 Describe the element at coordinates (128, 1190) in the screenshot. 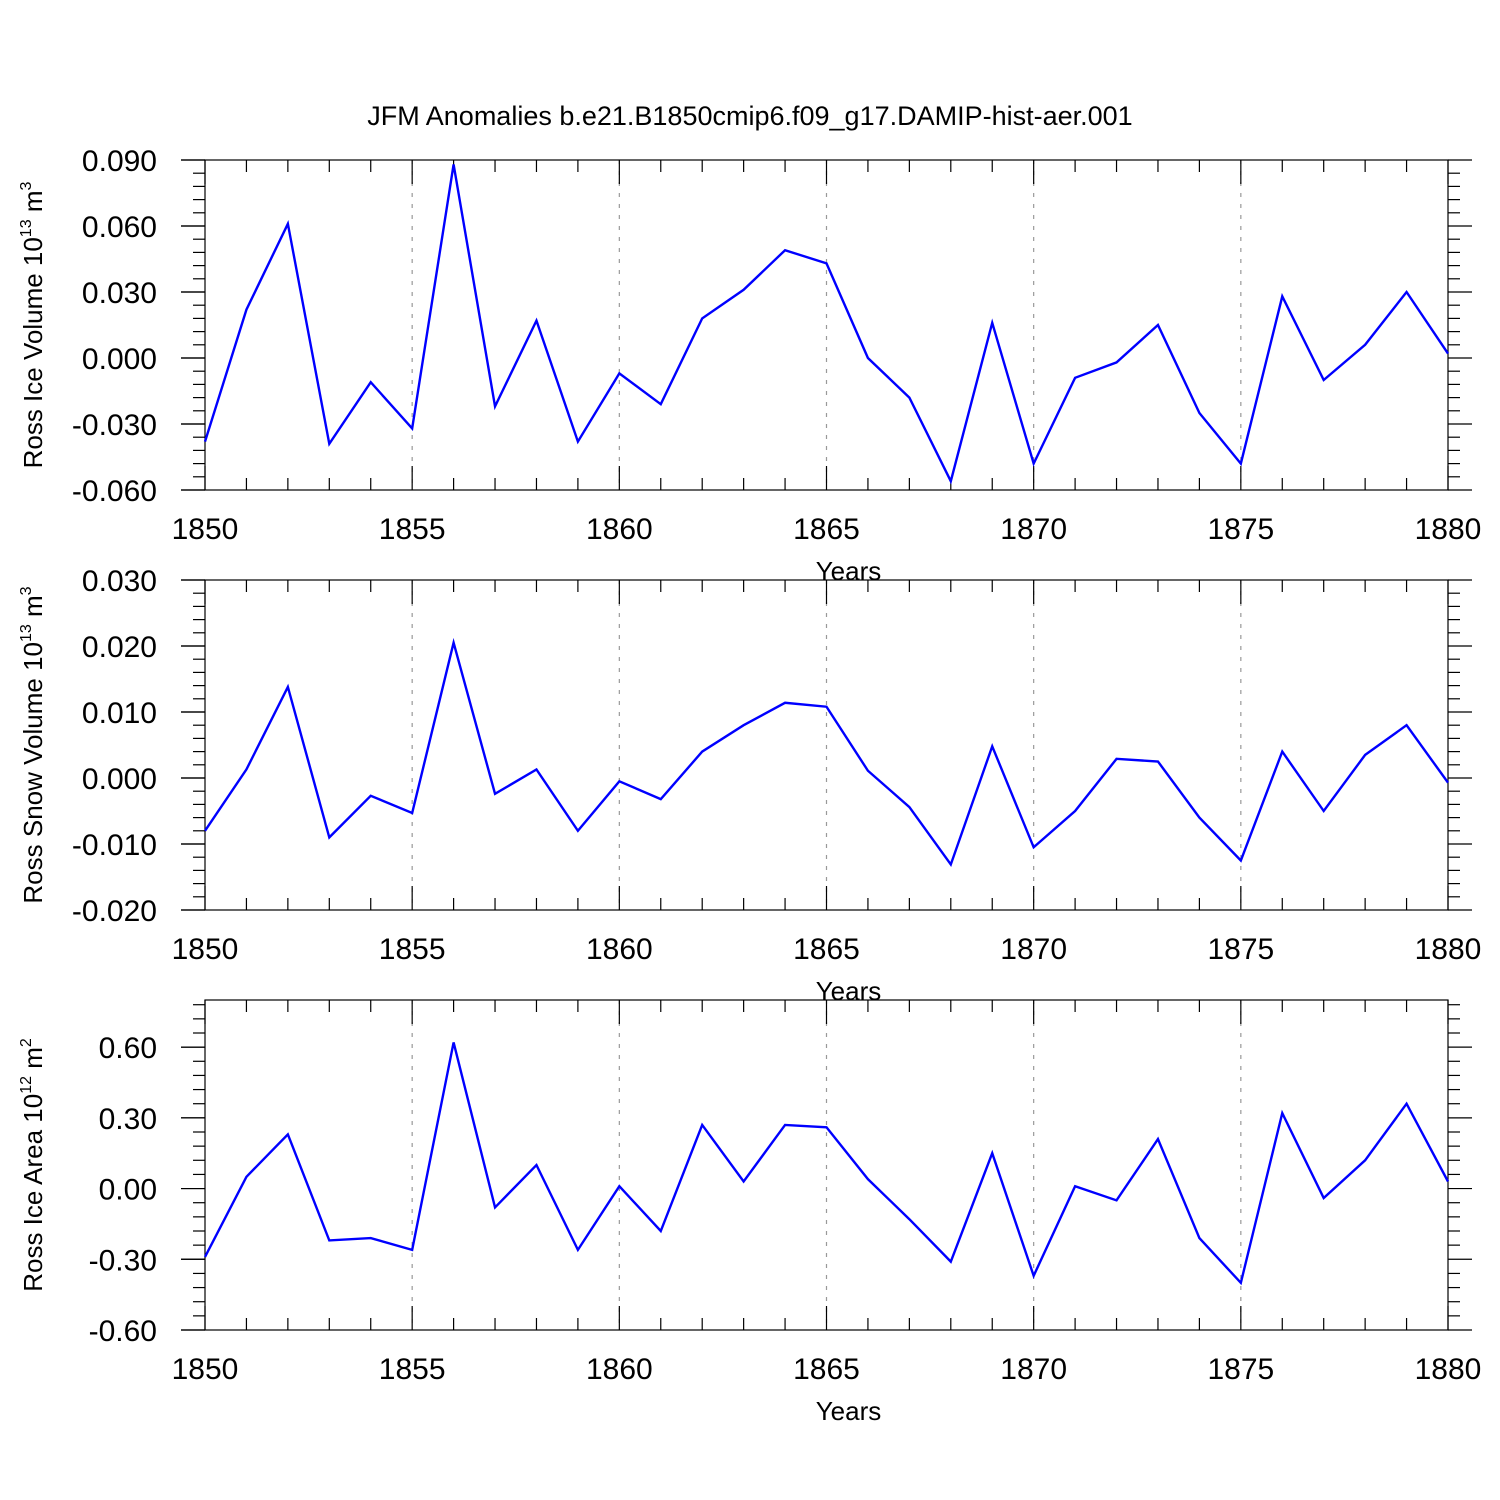

I see `y-tick-label: 0.00` at that location.